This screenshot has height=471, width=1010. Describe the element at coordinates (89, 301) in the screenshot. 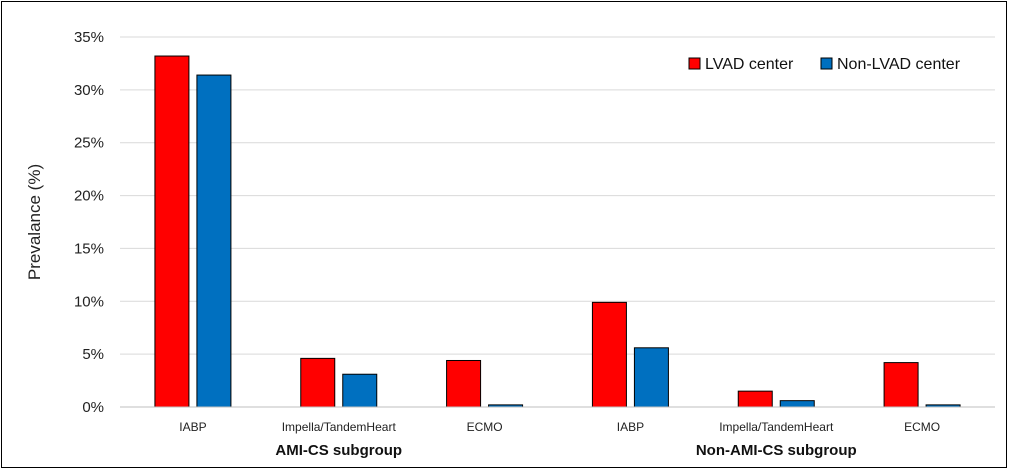

I see `y-tick-label: 10%` at that location.